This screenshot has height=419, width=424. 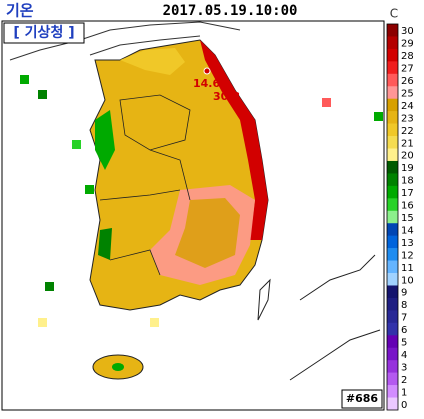 I want to click on image-id: #686, so click(x=362, y=398).